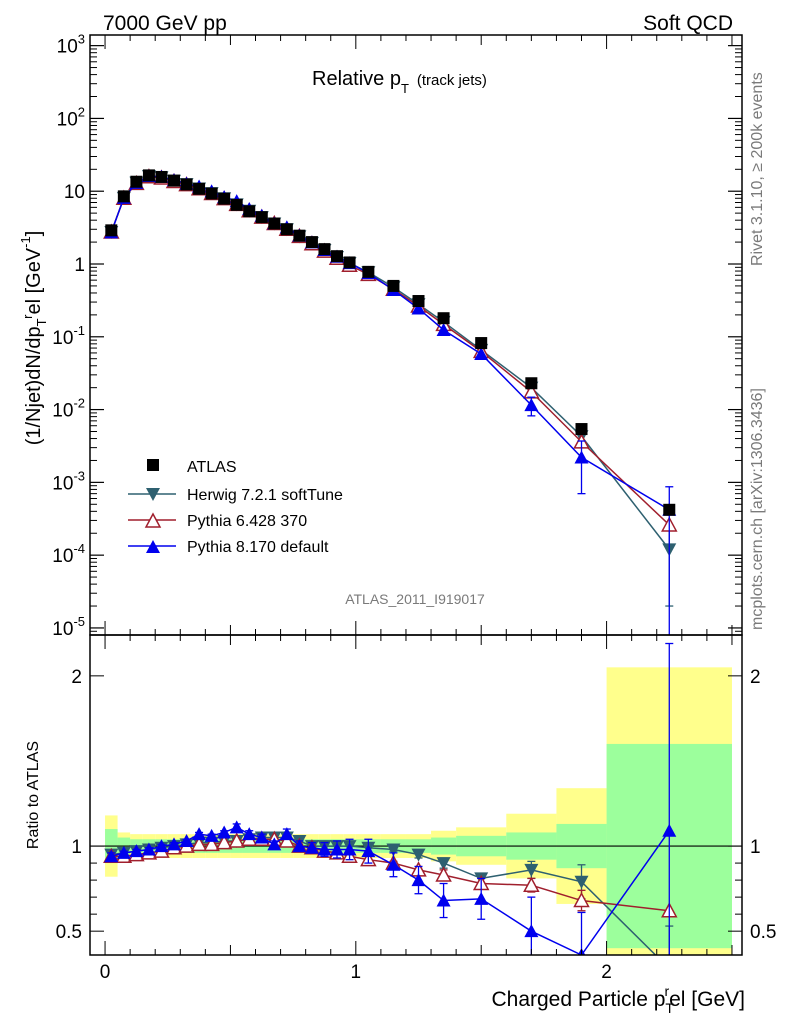 This screenshot has width=786, height=1024. What do you see at coordinates (265, 495) in the screenshot?
I see `legend-label-herwig: Herwig 7.2.1 softTune` at bounding box center [265, 495].